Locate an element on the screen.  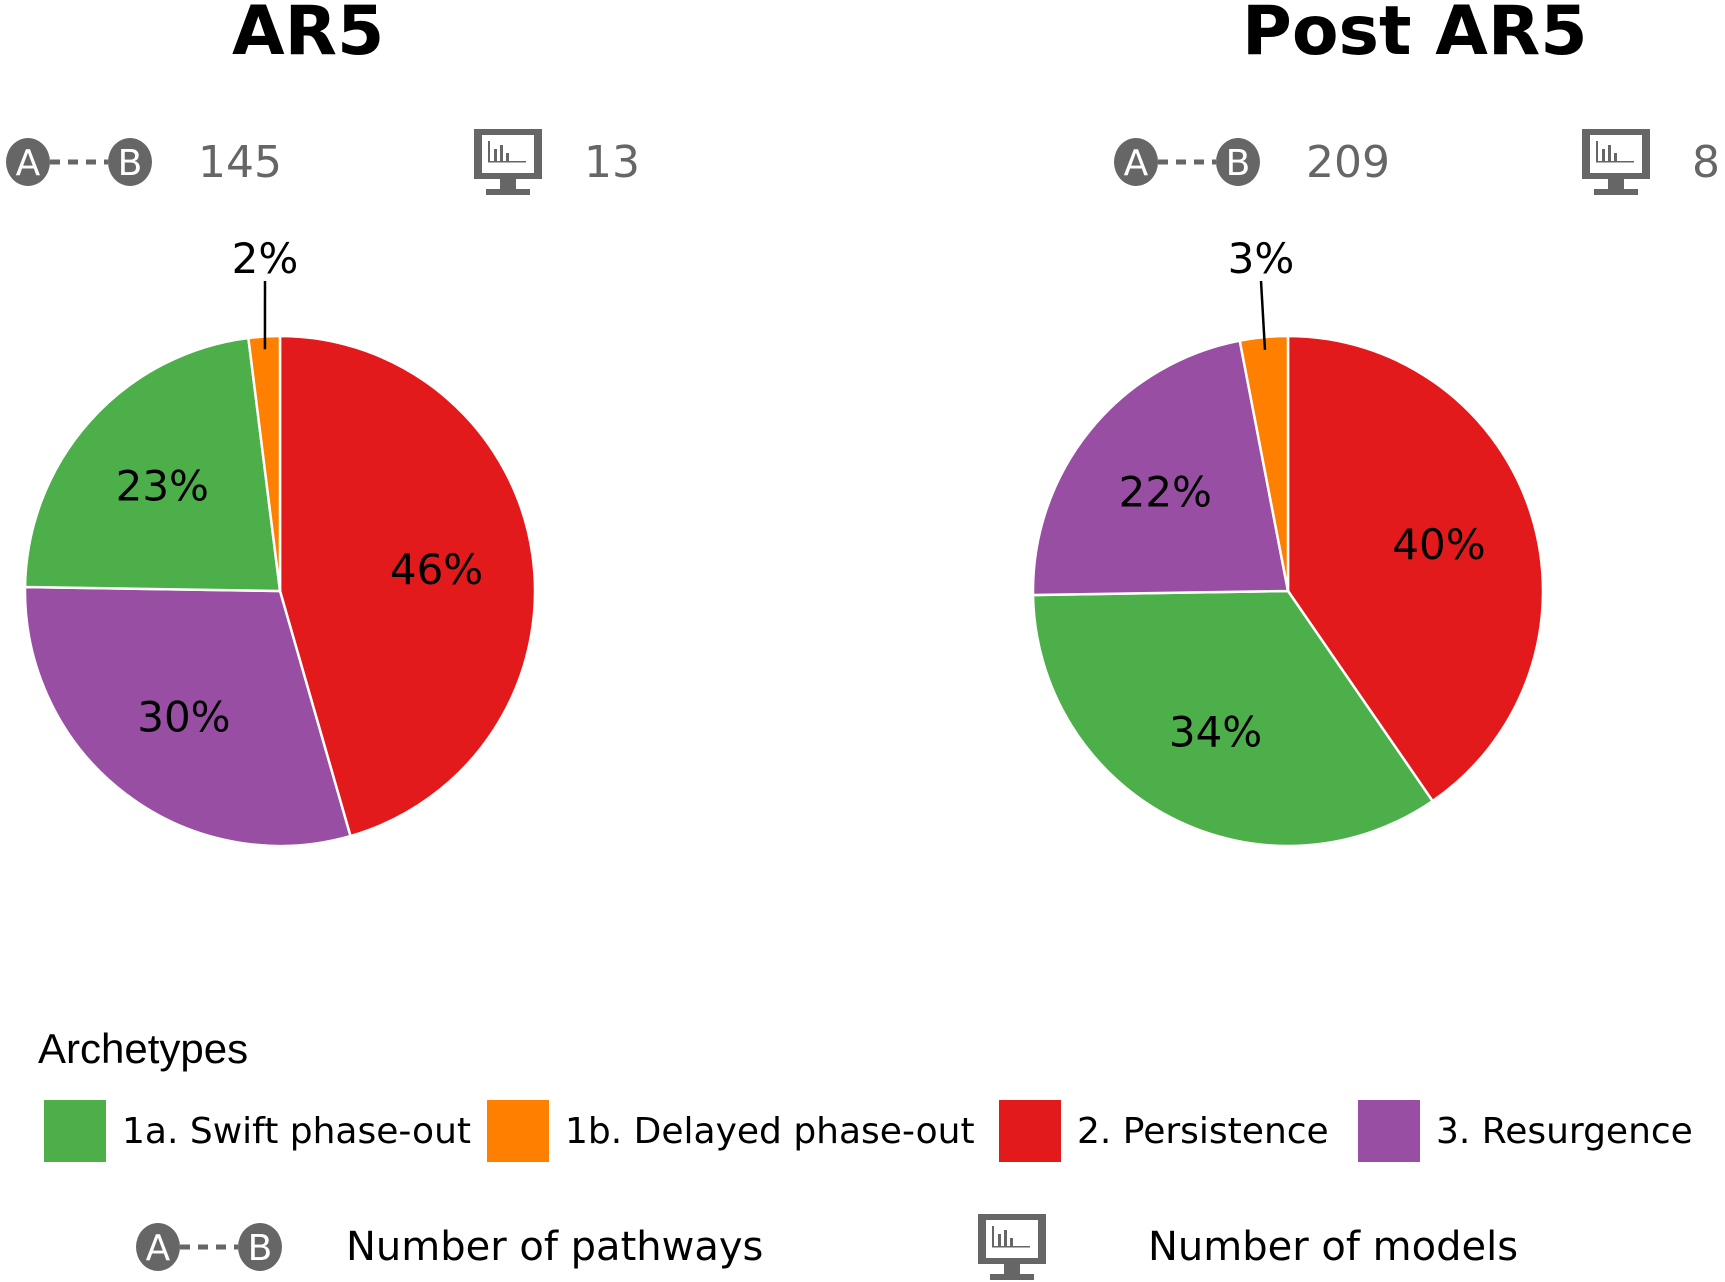
models-key: Number of models is located at coordinates (1247, 1247).